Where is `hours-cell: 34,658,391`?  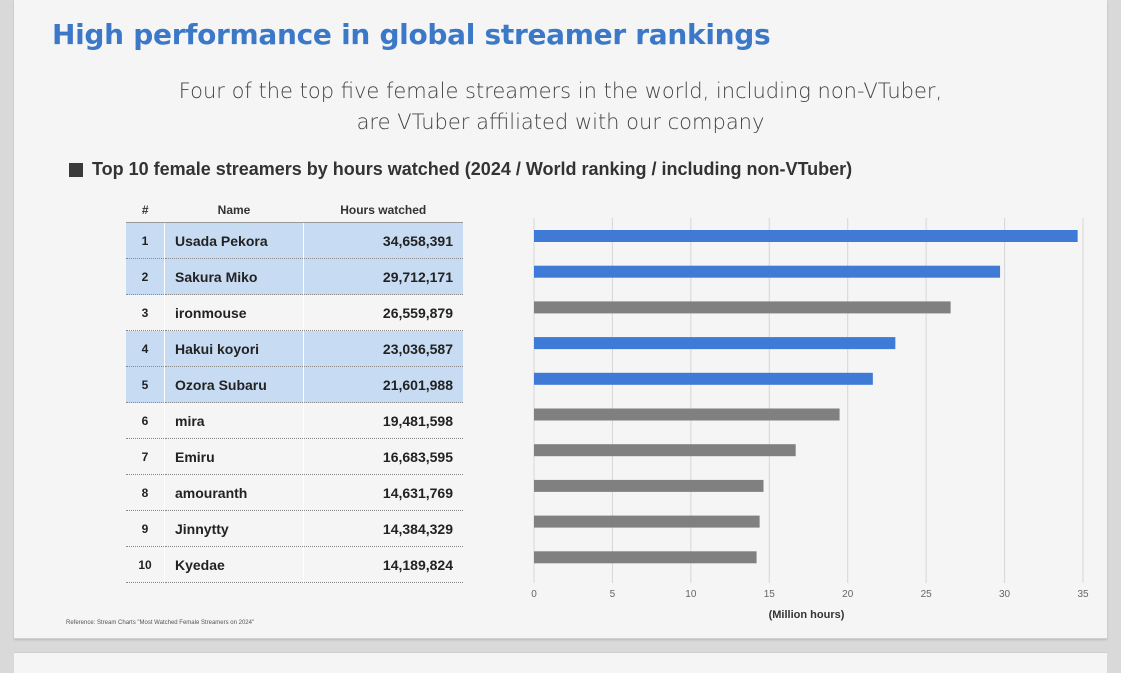 hours-cell: 34,658,391 is located at coordinates (383, 240).